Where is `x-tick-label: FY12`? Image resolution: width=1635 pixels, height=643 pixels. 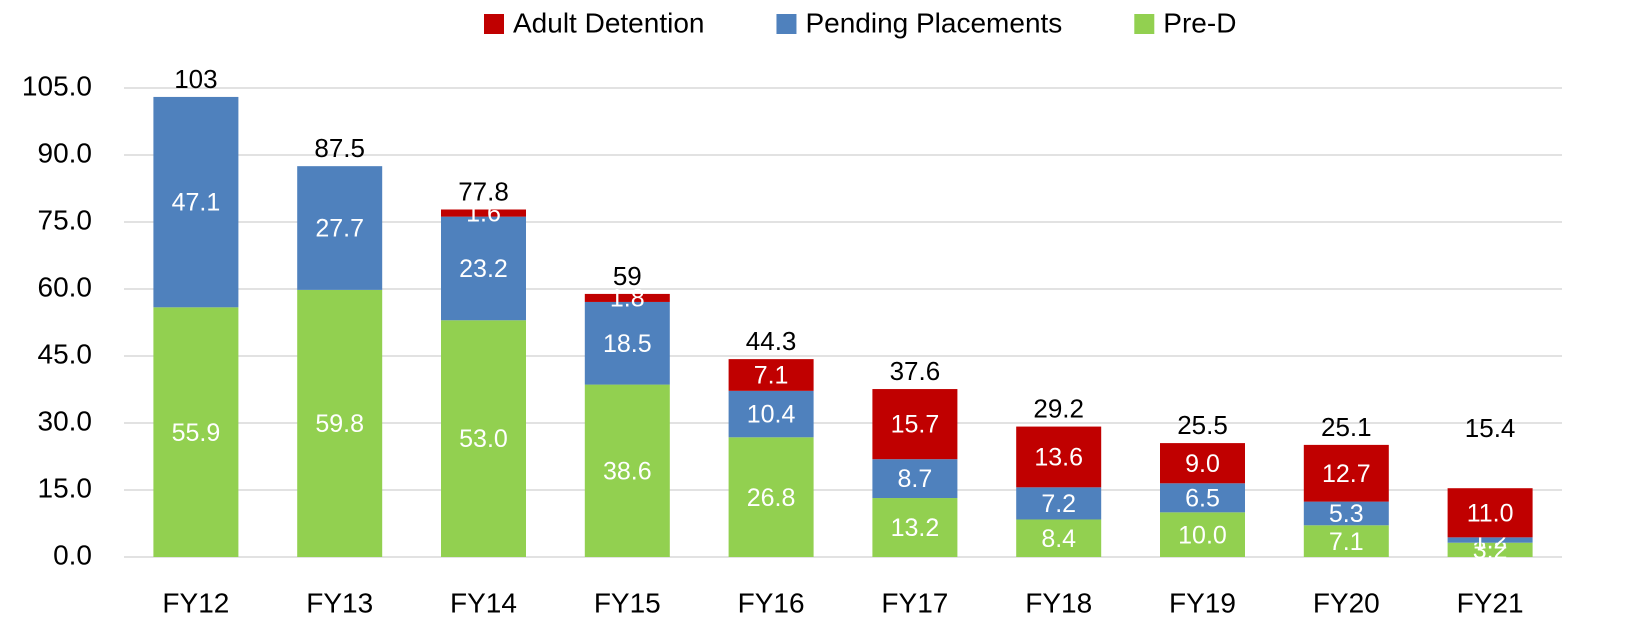
x-tick-label: FY12 is located at coordinates (195, 602).